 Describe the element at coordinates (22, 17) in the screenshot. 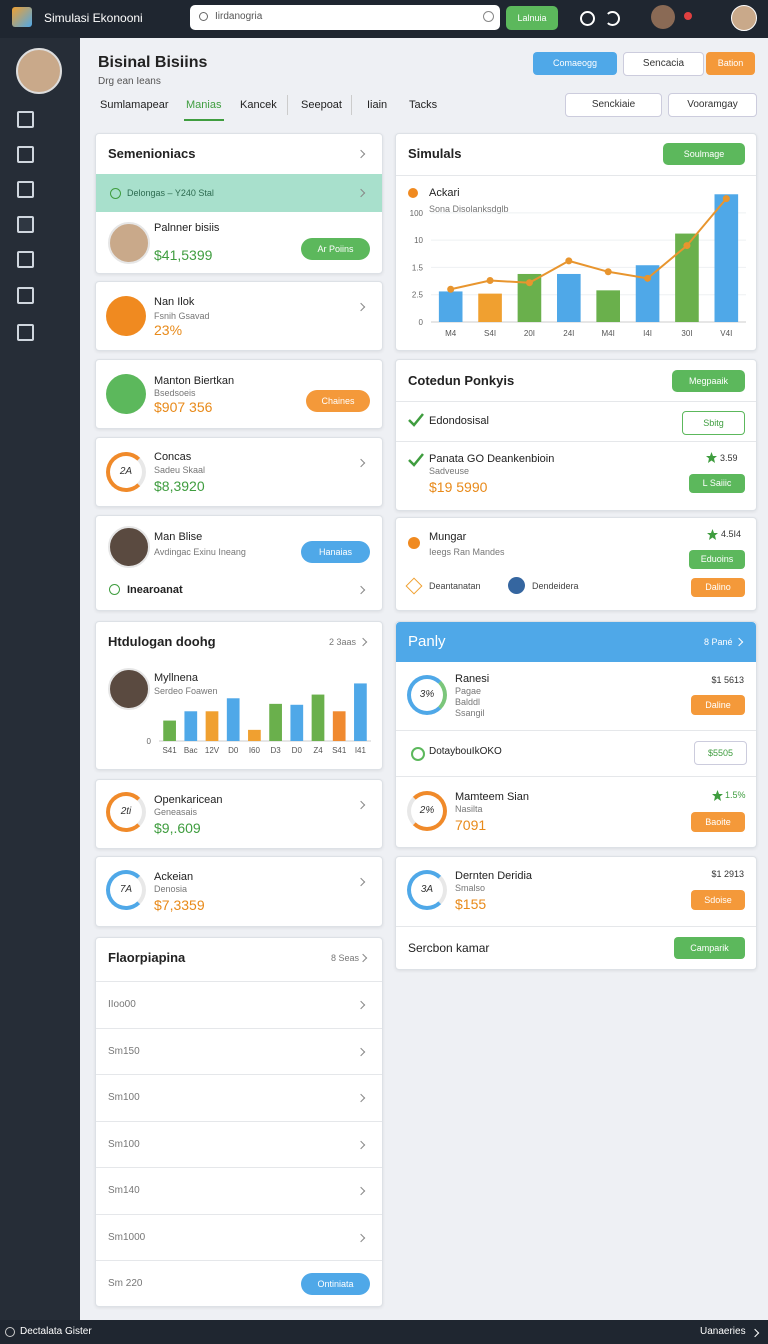

I see `logo` at that location.